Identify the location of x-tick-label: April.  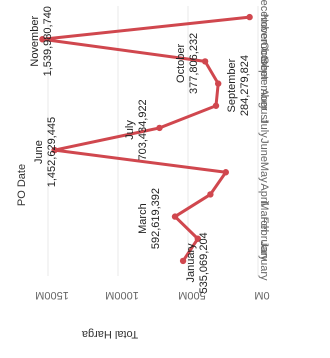
(264, 194).